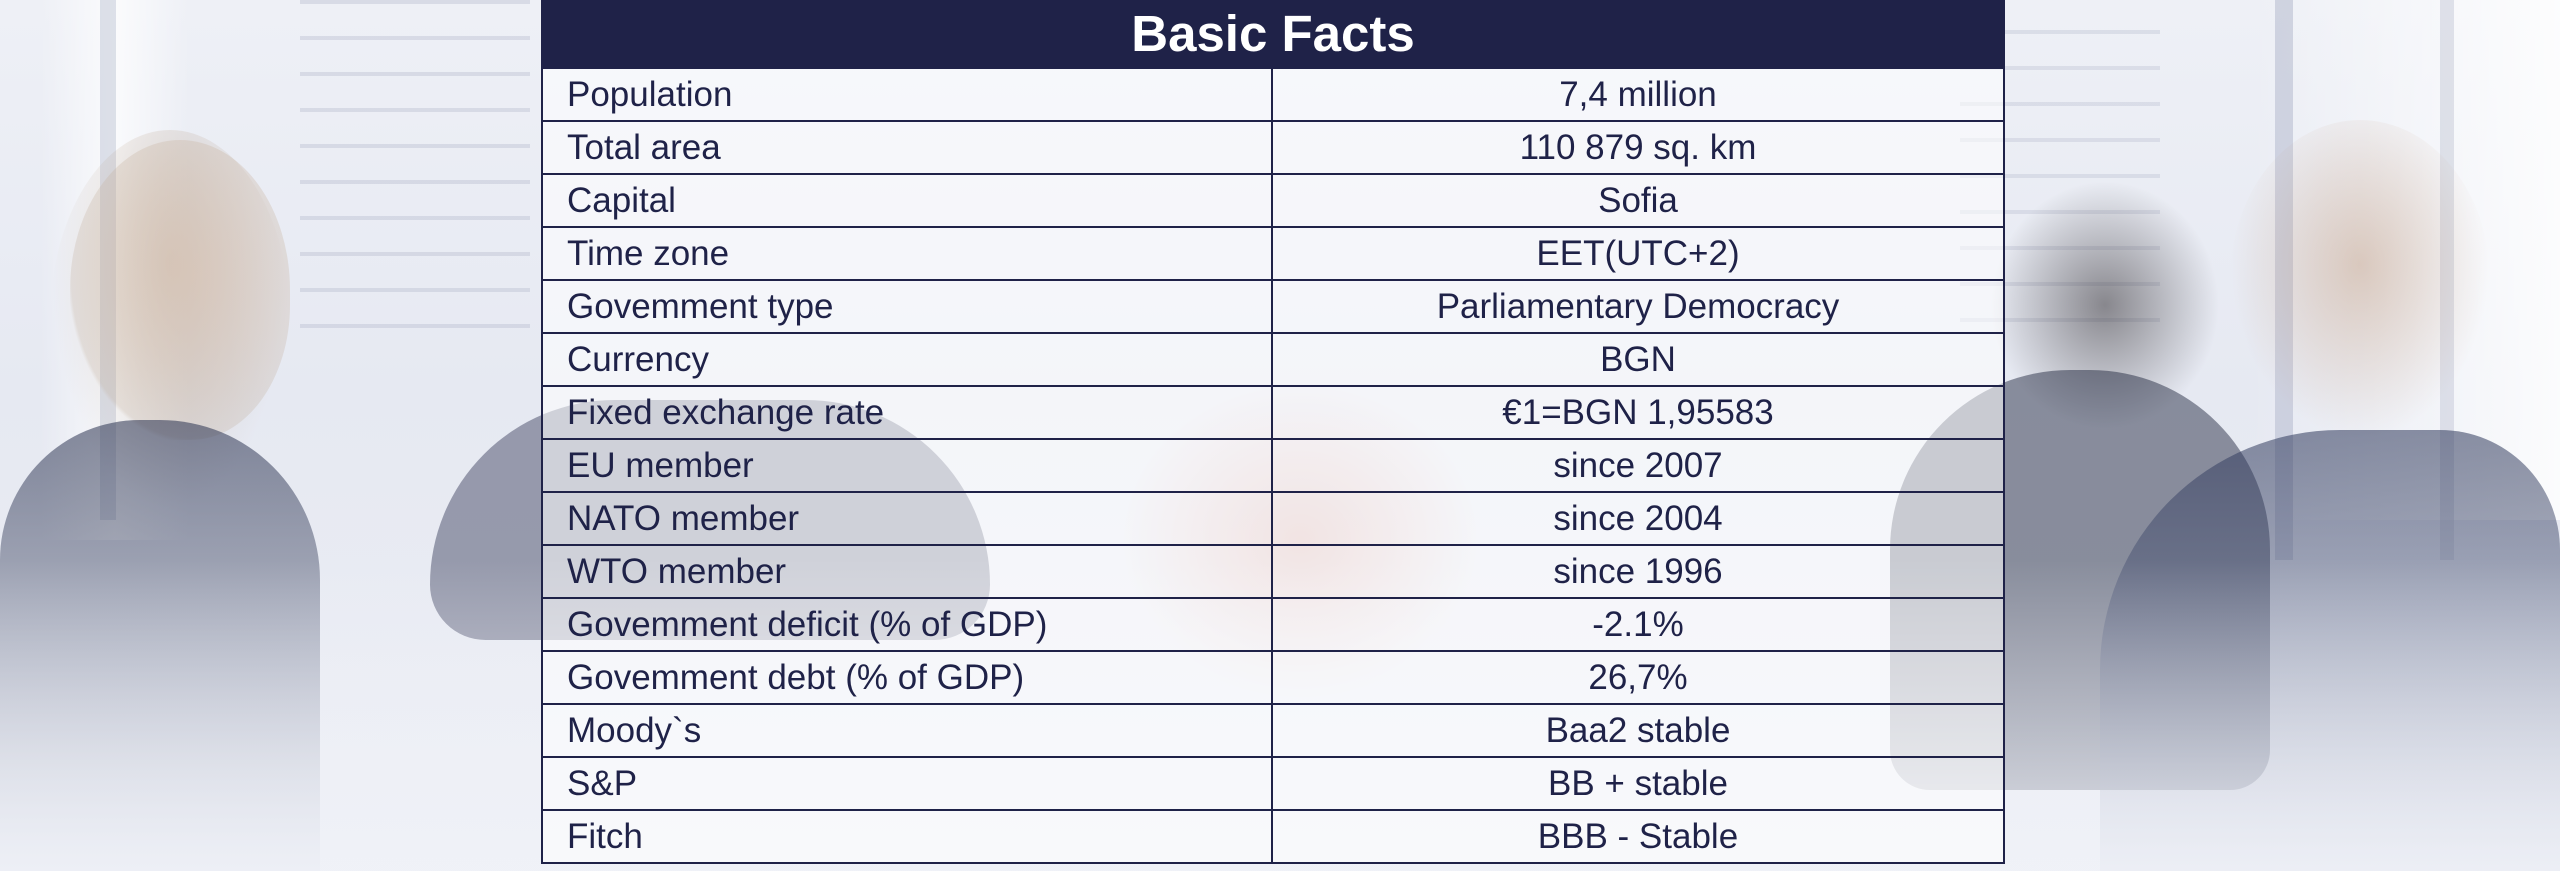  I want to click on table-row: Fitch BBB - Stable, so click(1273, 835).